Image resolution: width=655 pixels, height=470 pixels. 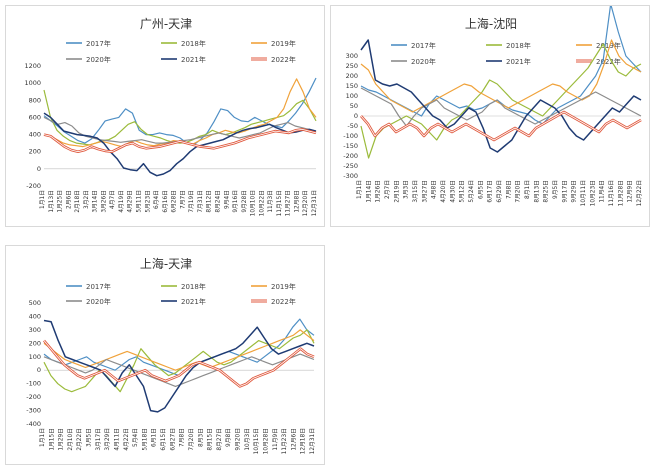 What do you see at coordinates (139, 201) in the screenshot?
I see `x-tick-label: 5月11日` at bounding box center [139, 201].